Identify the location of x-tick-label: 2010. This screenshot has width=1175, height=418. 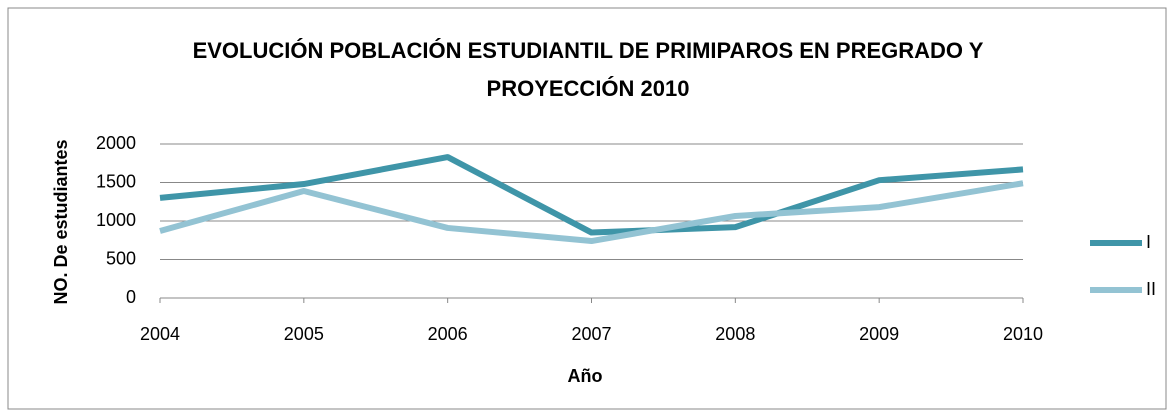
(1023, 334).